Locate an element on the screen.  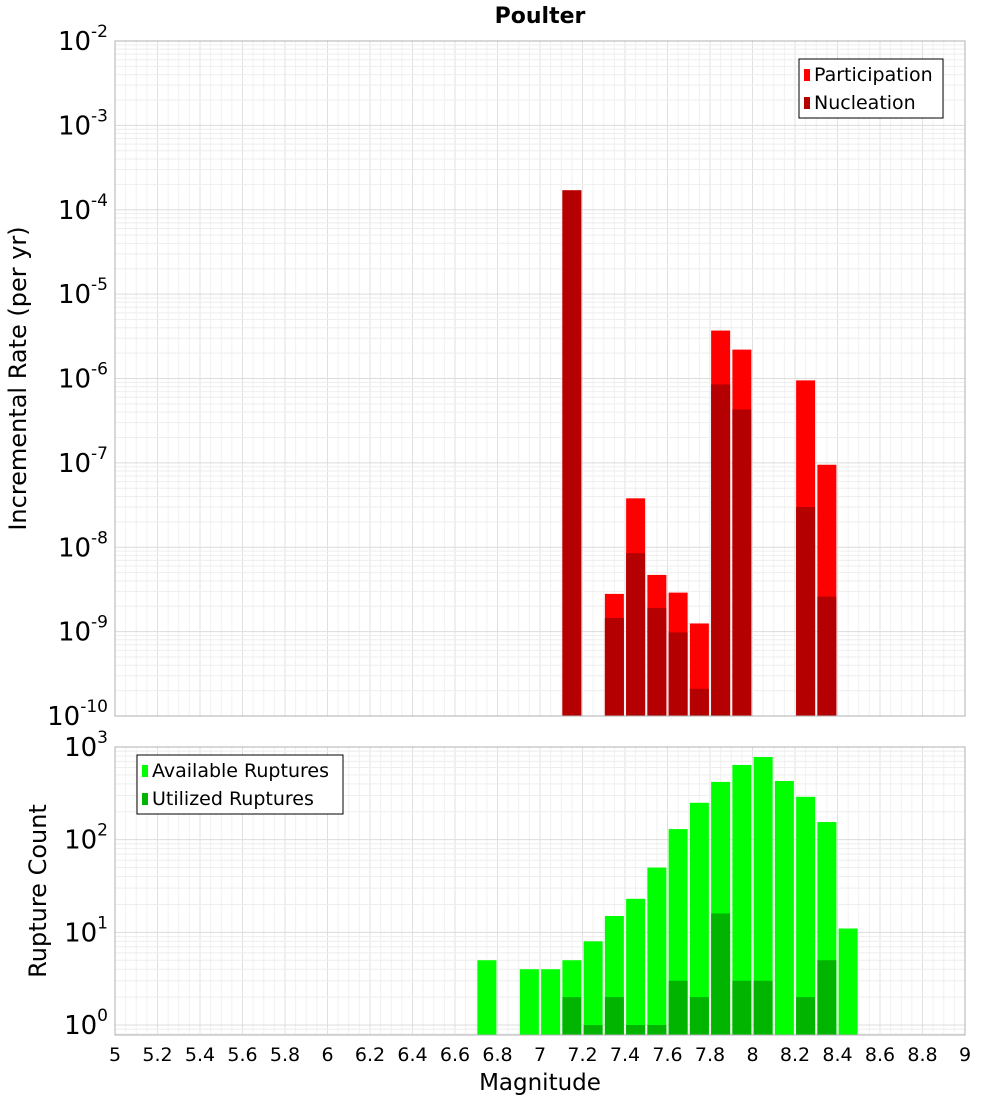
x-tick-label: 7 is located at coordinates (540, 1055).